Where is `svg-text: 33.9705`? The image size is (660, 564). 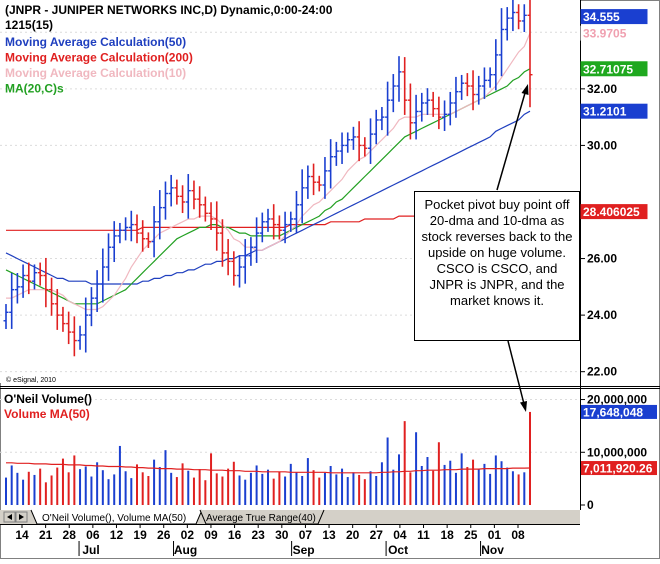 svg-text: 33.9705 is located at coordinates (605, 34).